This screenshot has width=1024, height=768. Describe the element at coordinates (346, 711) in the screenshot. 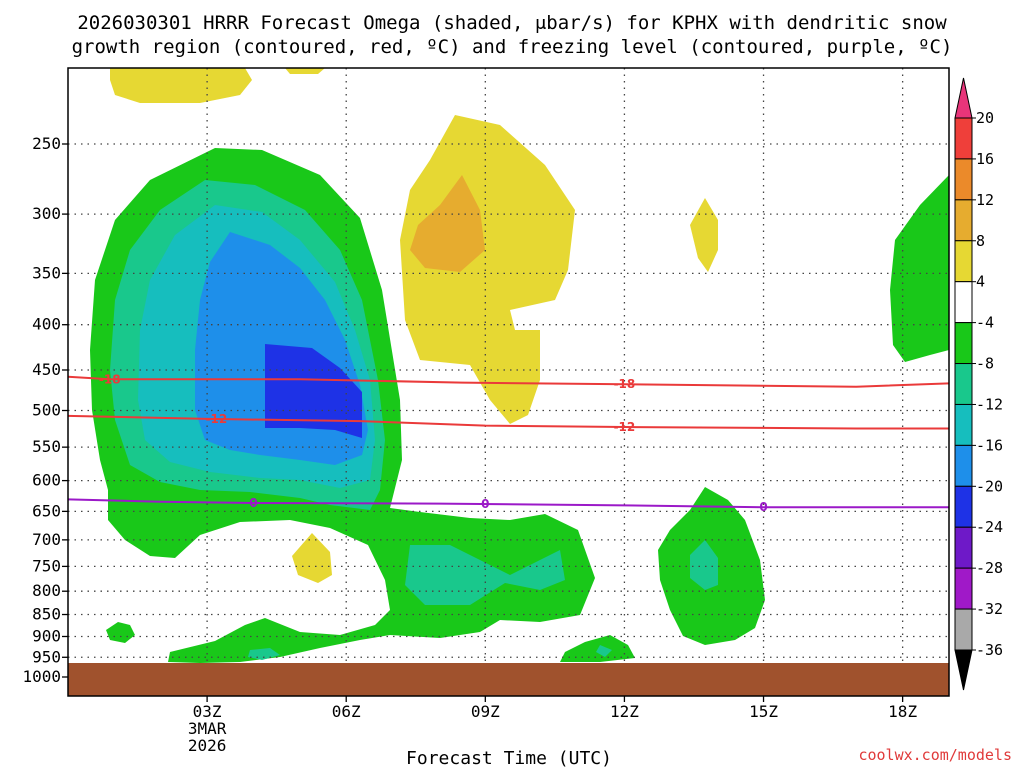

I see `x-tick-label: 06Z` at that location.